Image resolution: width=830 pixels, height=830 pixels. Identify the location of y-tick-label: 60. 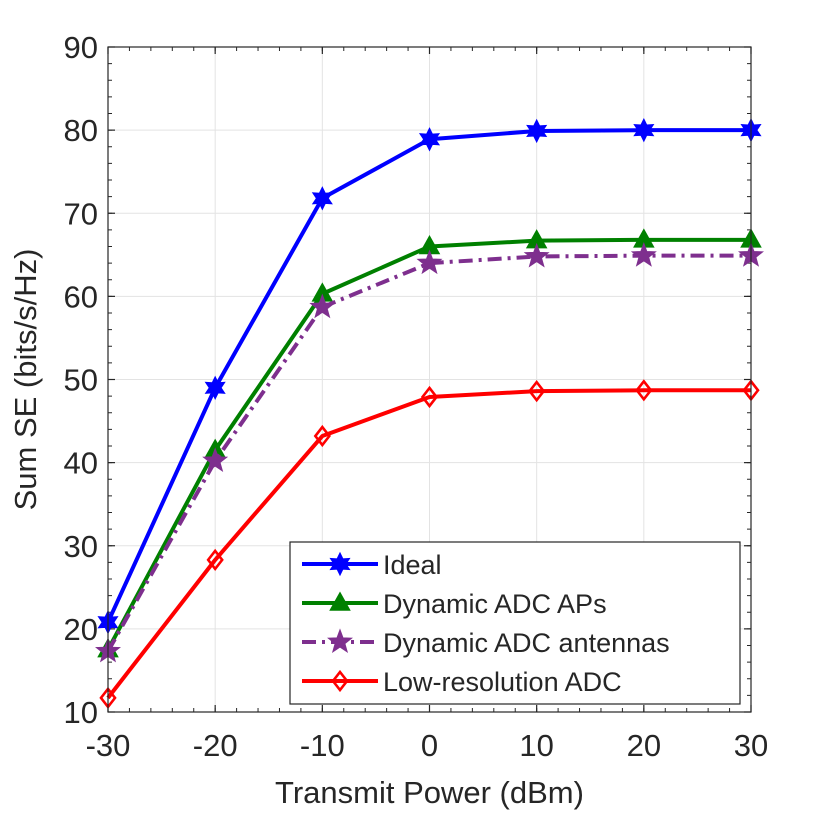
(81, 296).